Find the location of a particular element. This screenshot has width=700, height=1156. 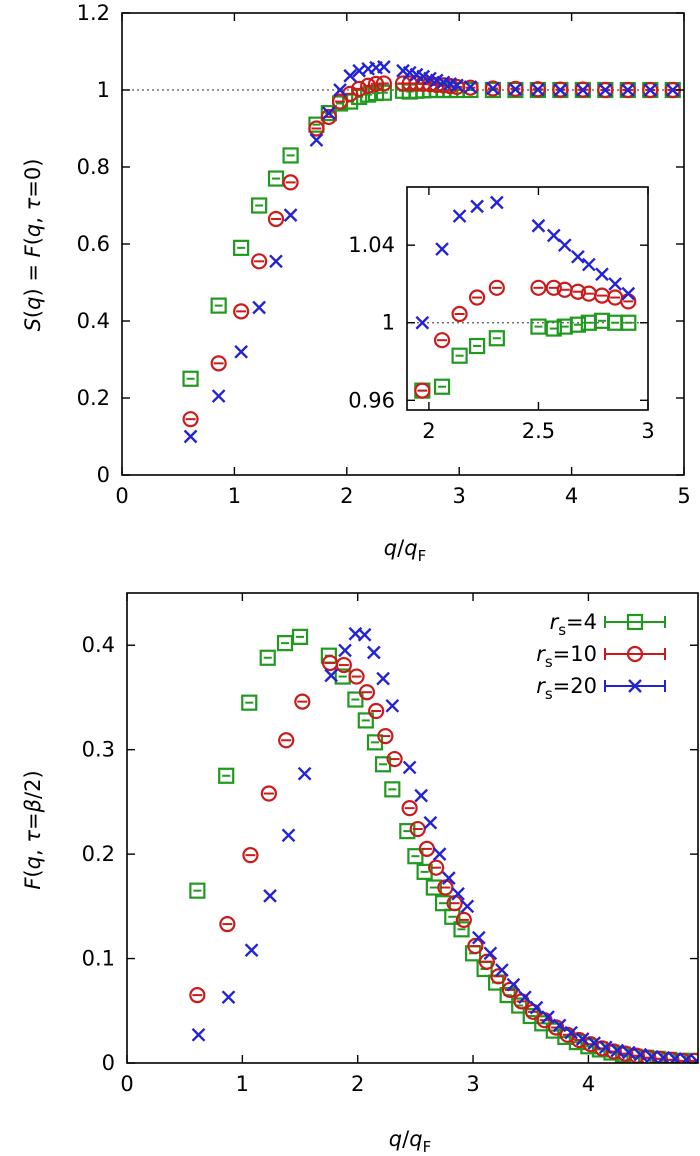

inset-ytick-label: 1.04 is located at coordinates (371, 245).